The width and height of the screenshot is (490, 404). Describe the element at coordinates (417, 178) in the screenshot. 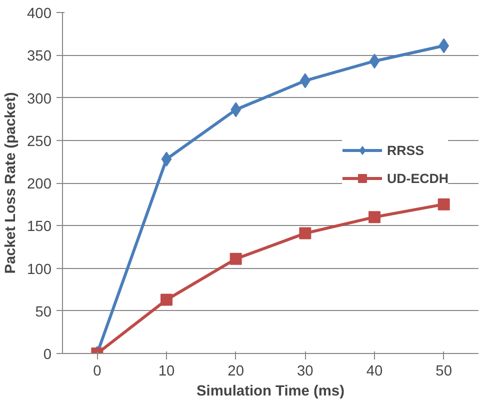

I see `legend-label: UD-ECDH` at that location.